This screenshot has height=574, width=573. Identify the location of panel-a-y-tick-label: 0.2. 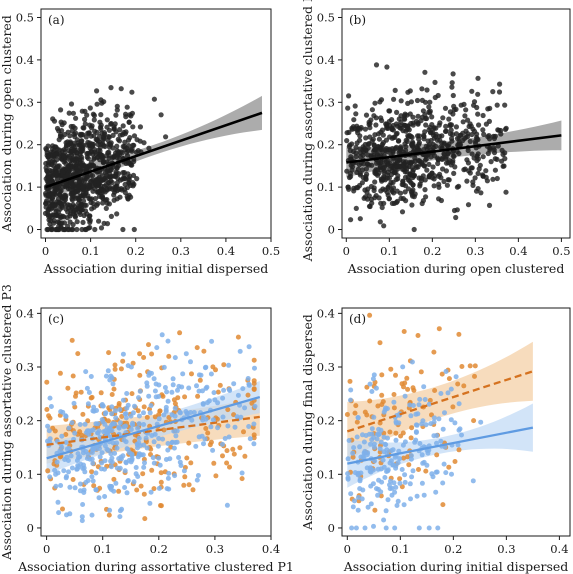
(25, 145).